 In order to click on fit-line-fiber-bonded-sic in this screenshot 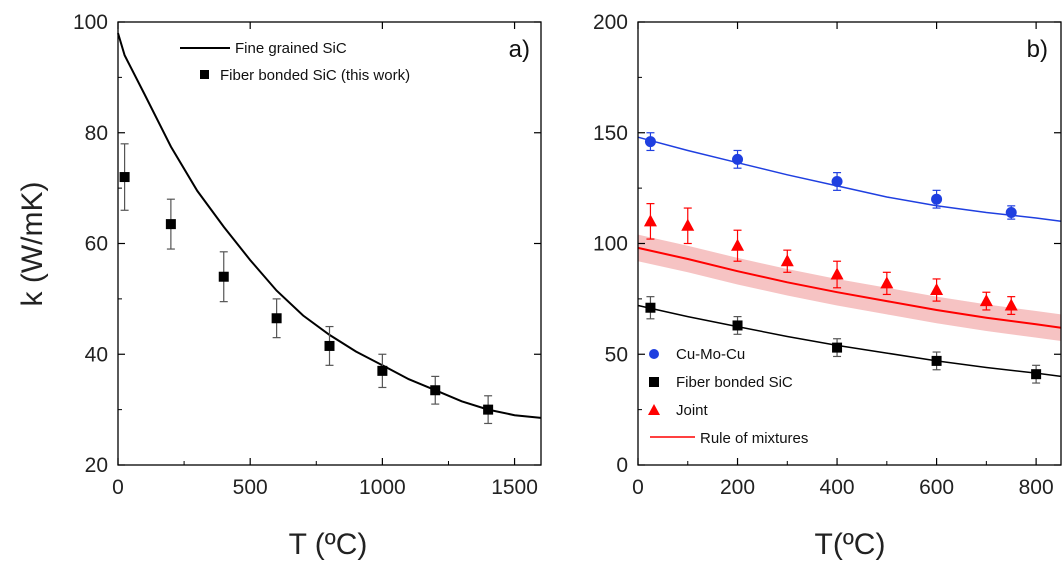, I will do `click(849, 341)`.